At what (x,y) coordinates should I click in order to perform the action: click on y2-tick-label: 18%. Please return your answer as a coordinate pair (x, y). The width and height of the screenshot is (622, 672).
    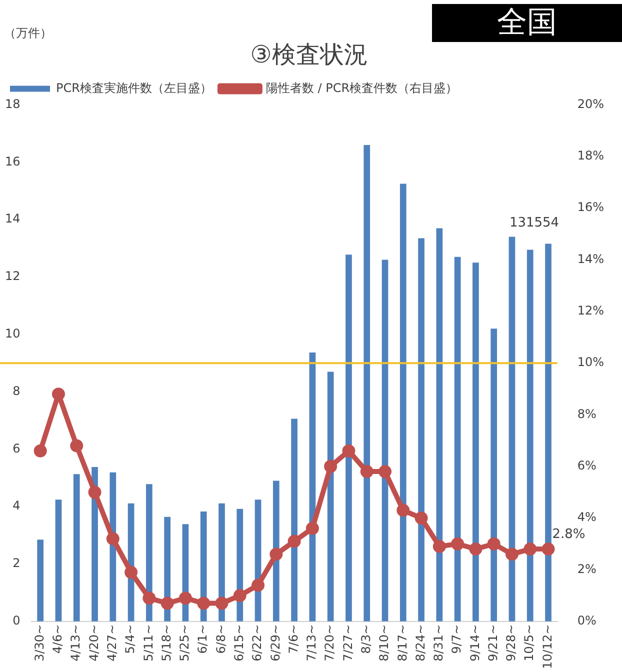
    Looking at the image, I should click on (590, 155).